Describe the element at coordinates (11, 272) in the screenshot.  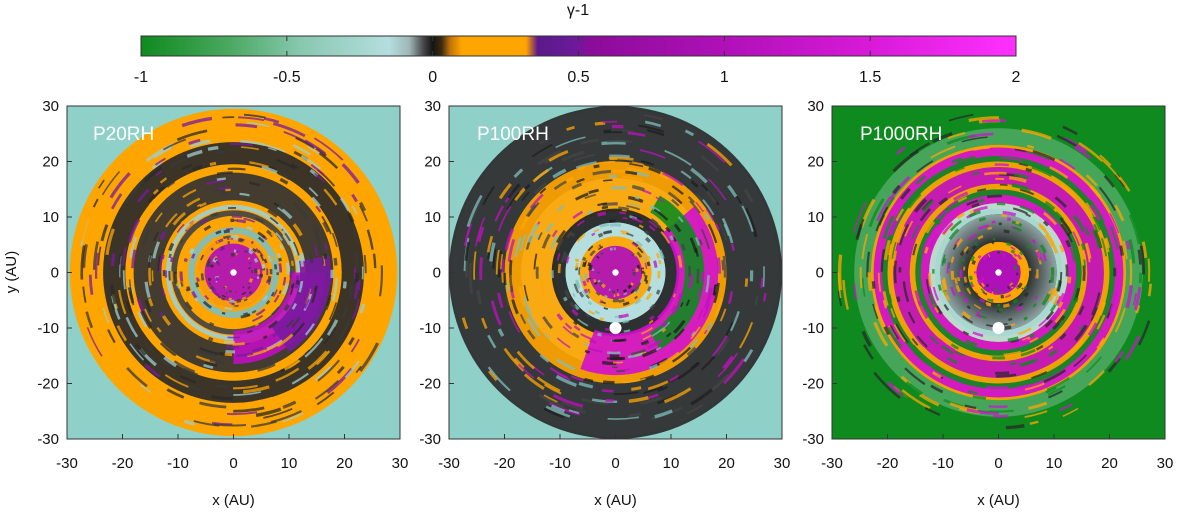
I see `y-axis-label: y (AU)` at that location.